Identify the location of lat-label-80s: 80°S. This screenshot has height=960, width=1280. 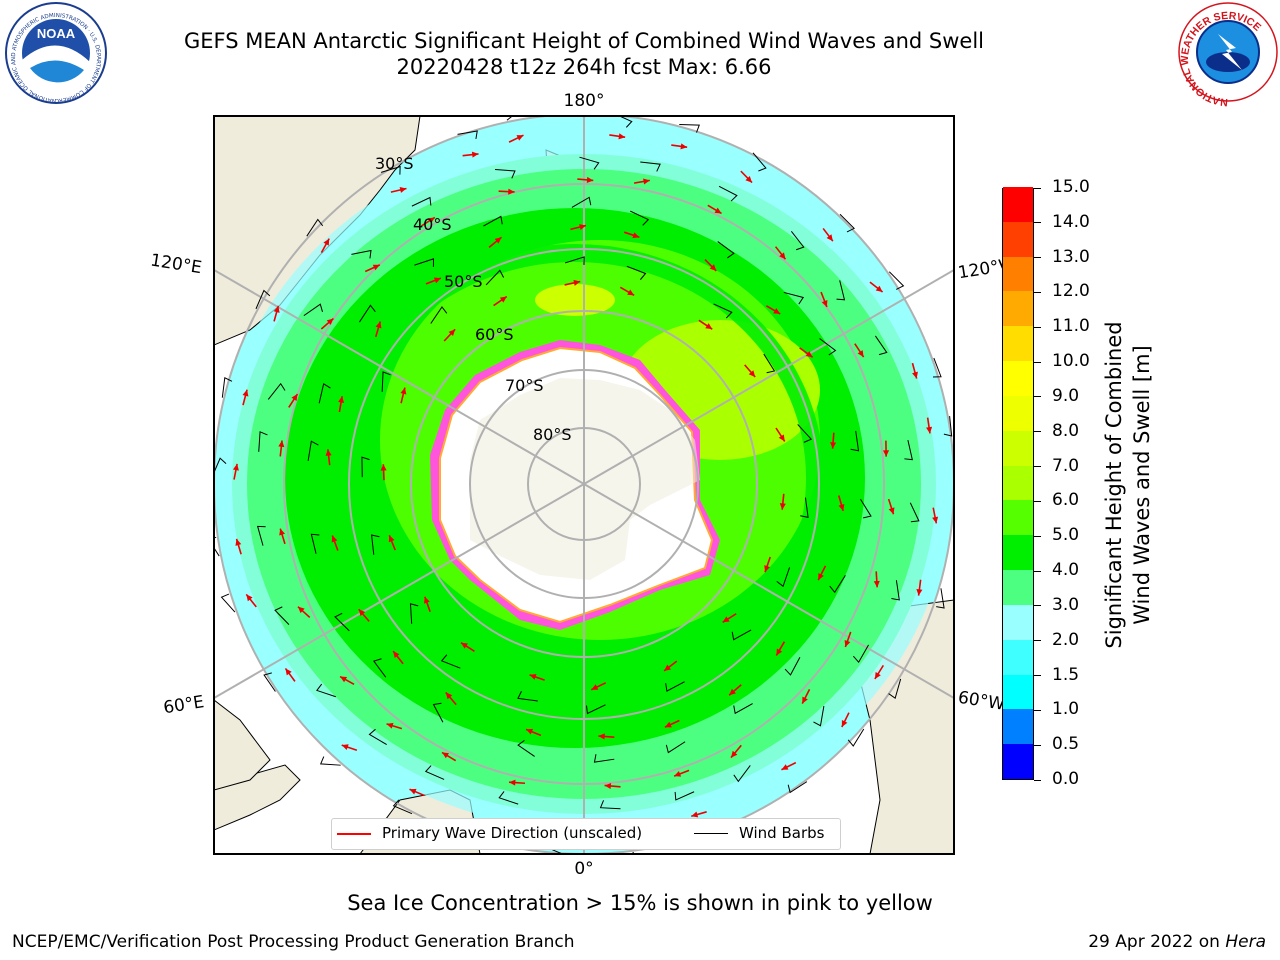
(552, 434).